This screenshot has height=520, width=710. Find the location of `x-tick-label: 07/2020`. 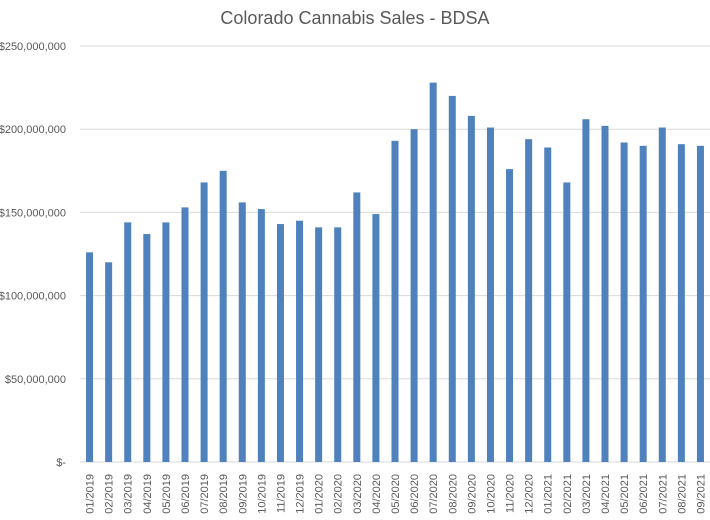

x-tick-label: 07/2020 is located at coordinates (434, 494).